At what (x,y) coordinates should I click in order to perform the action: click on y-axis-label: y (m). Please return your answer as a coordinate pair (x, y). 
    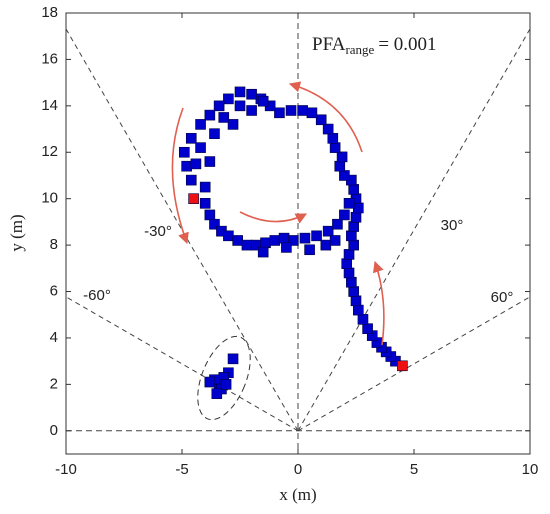
    Looking at the image, I should click on (16, 232).